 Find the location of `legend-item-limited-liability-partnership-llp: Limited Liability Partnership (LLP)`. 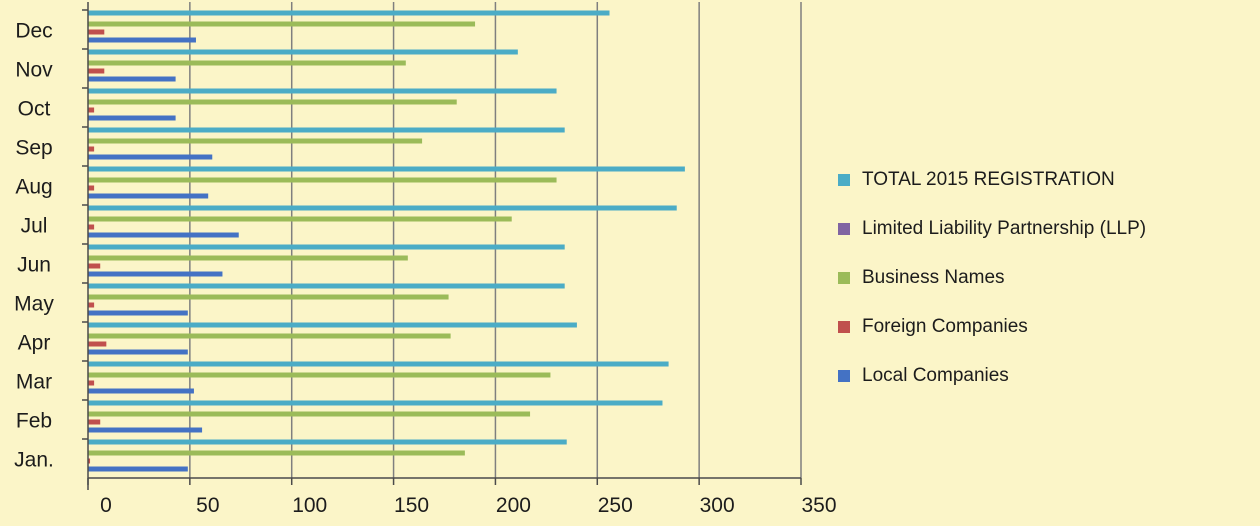

legend-item-limited-liability-partnership-llp: Limited Liability Partnership (LLP) is located at coordinates (992, 228).